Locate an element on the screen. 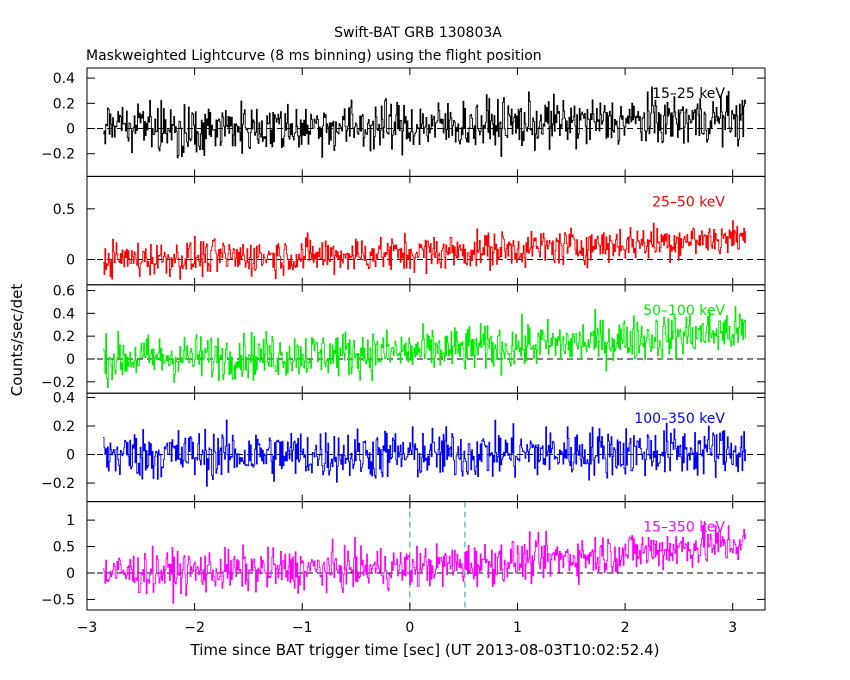 Image resolution: width=850 pixels, height=680 pixels. series-label: 25–50 keV is located at coordinates (688, 202).